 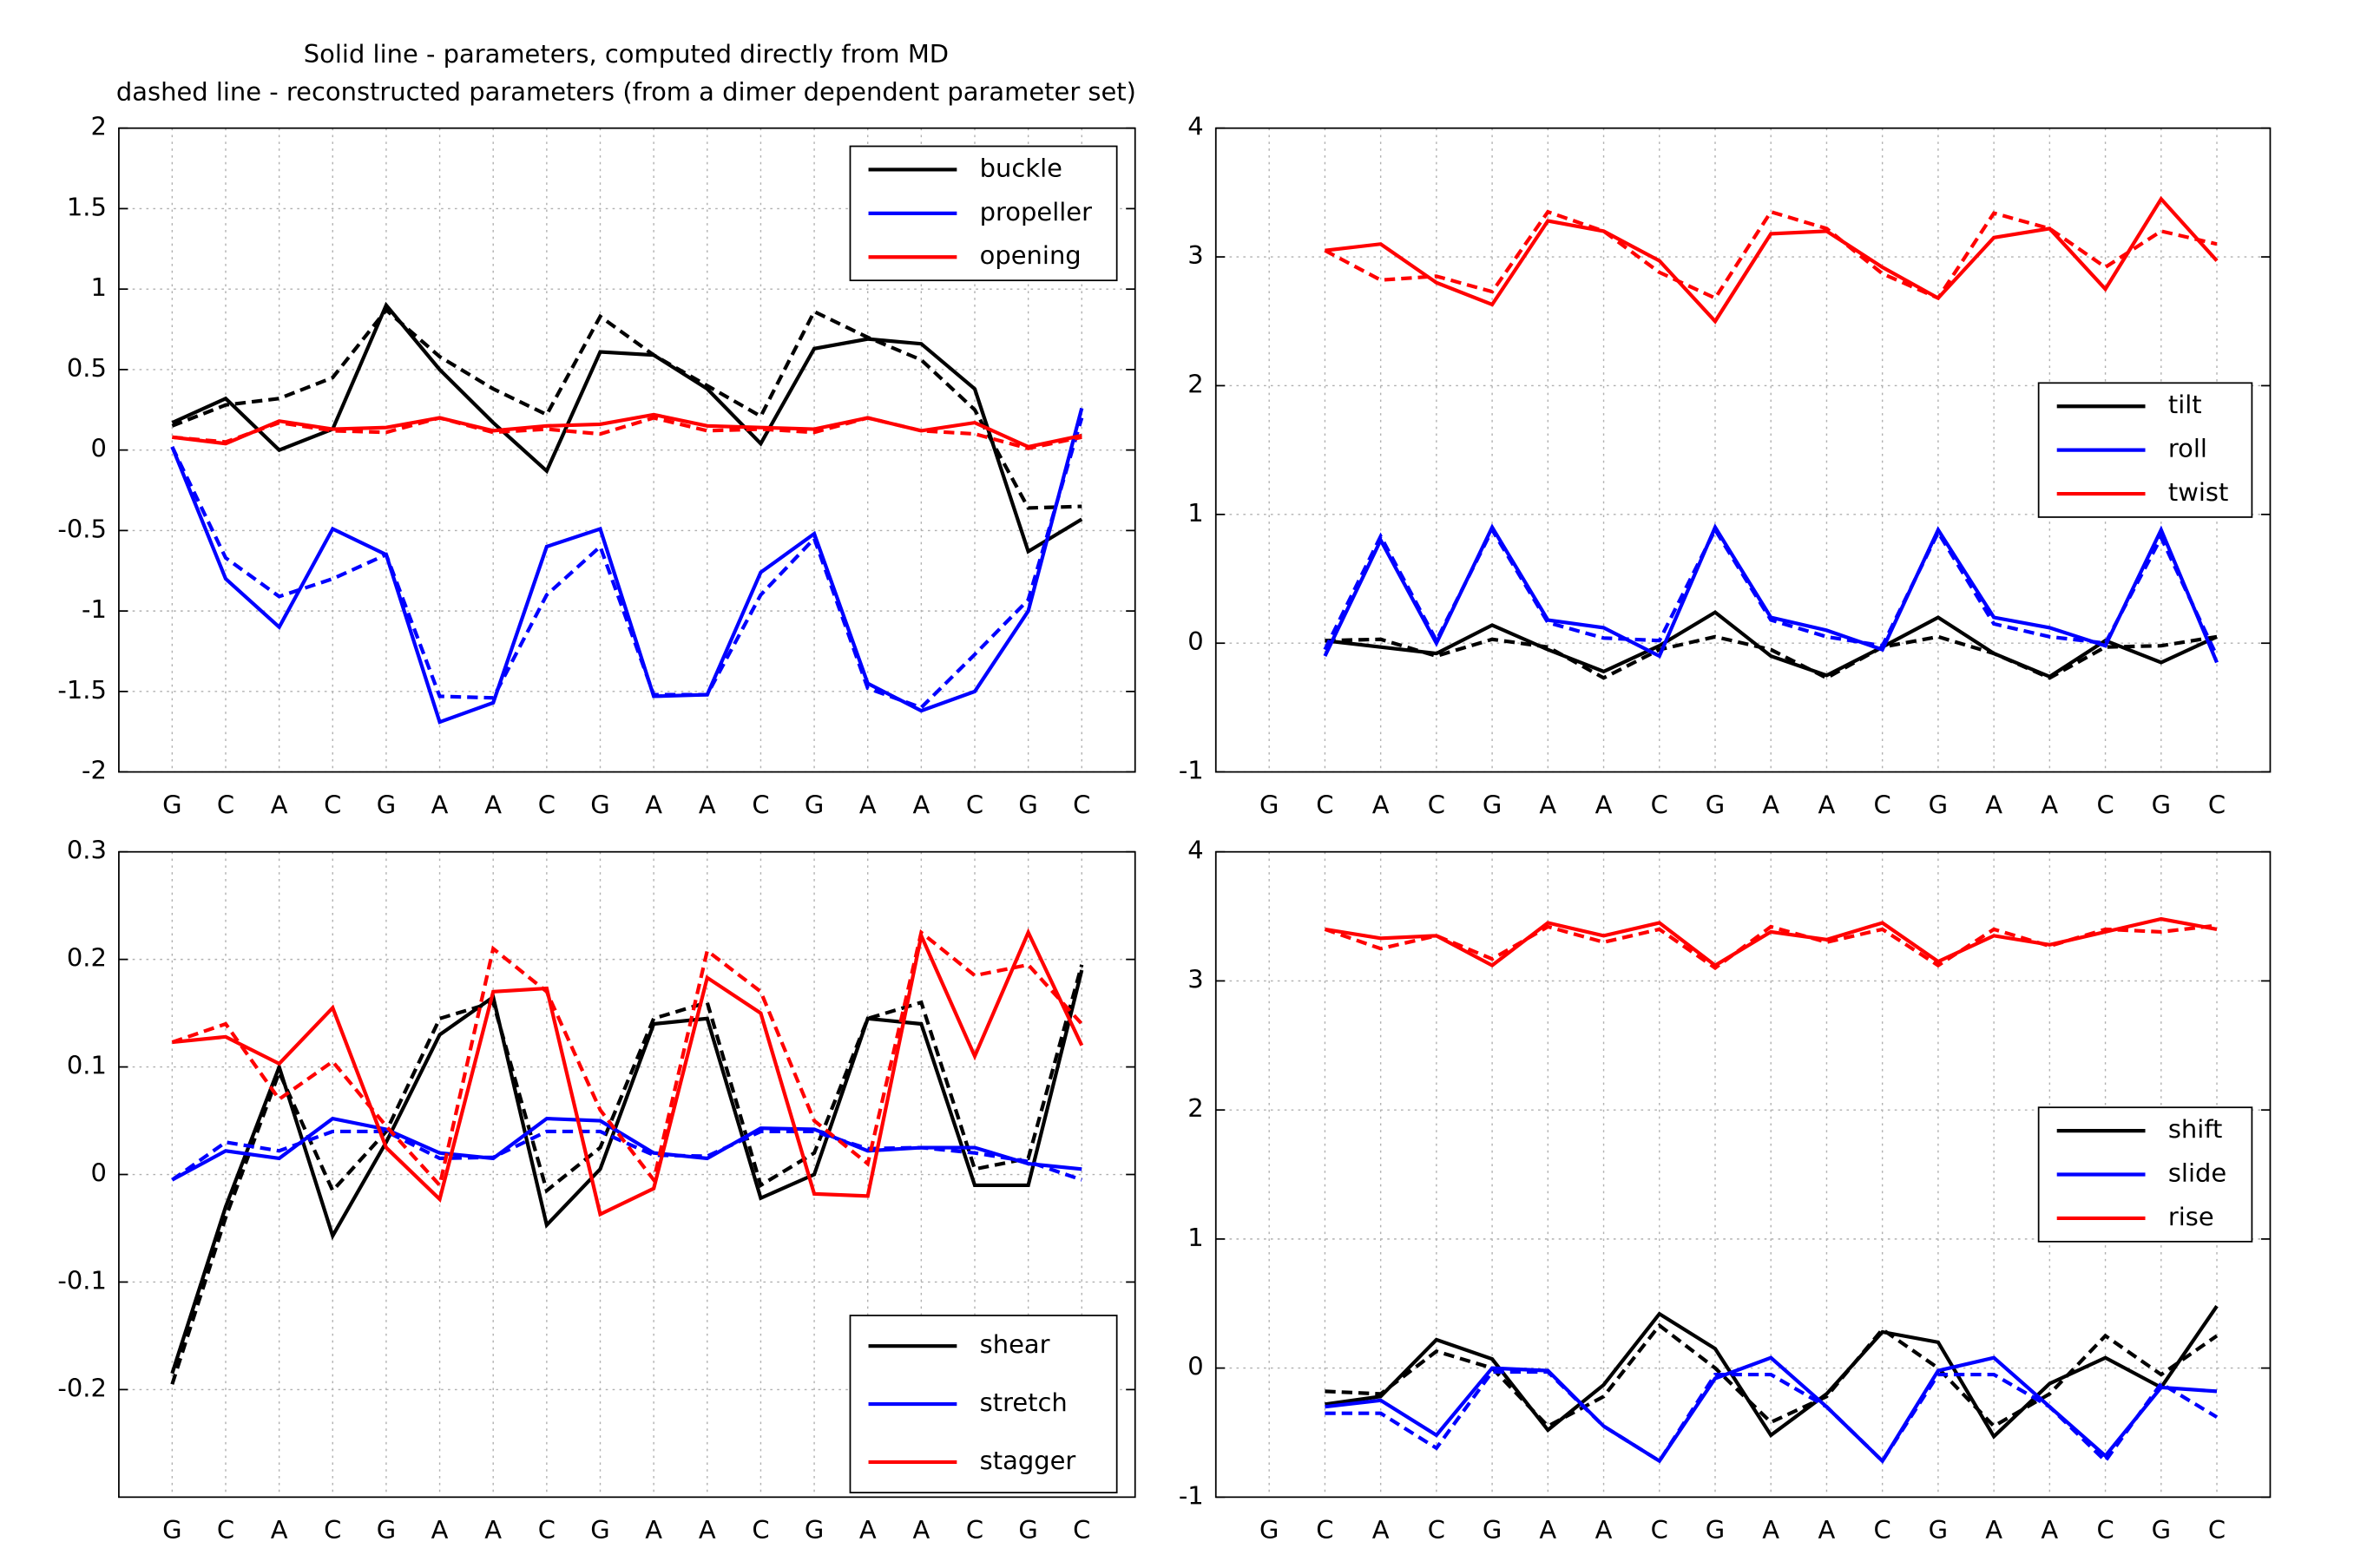 What do you see at coordinates (1024, 1402) in the screenshot?
I see `legend-label: stretch` at bounding box center [1024, 1402].